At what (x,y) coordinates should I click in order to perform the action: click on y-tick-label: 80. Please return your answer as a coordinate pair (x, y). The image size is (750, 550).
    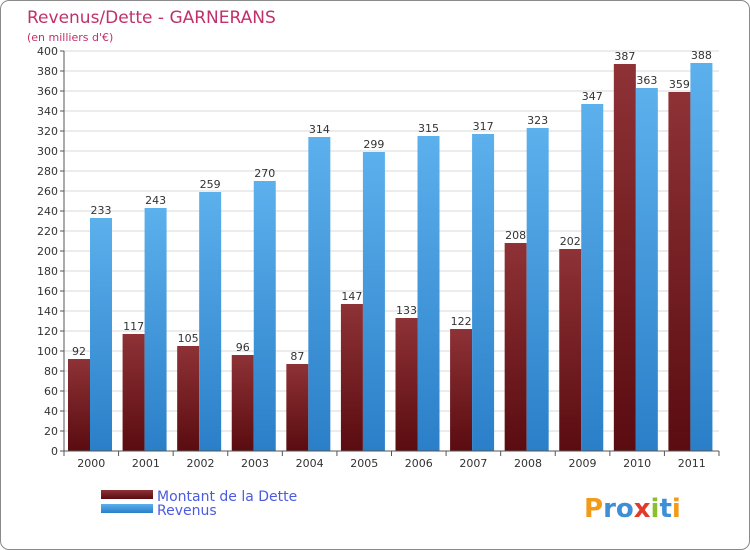
    Looking at the image, I should click on (51, 371).